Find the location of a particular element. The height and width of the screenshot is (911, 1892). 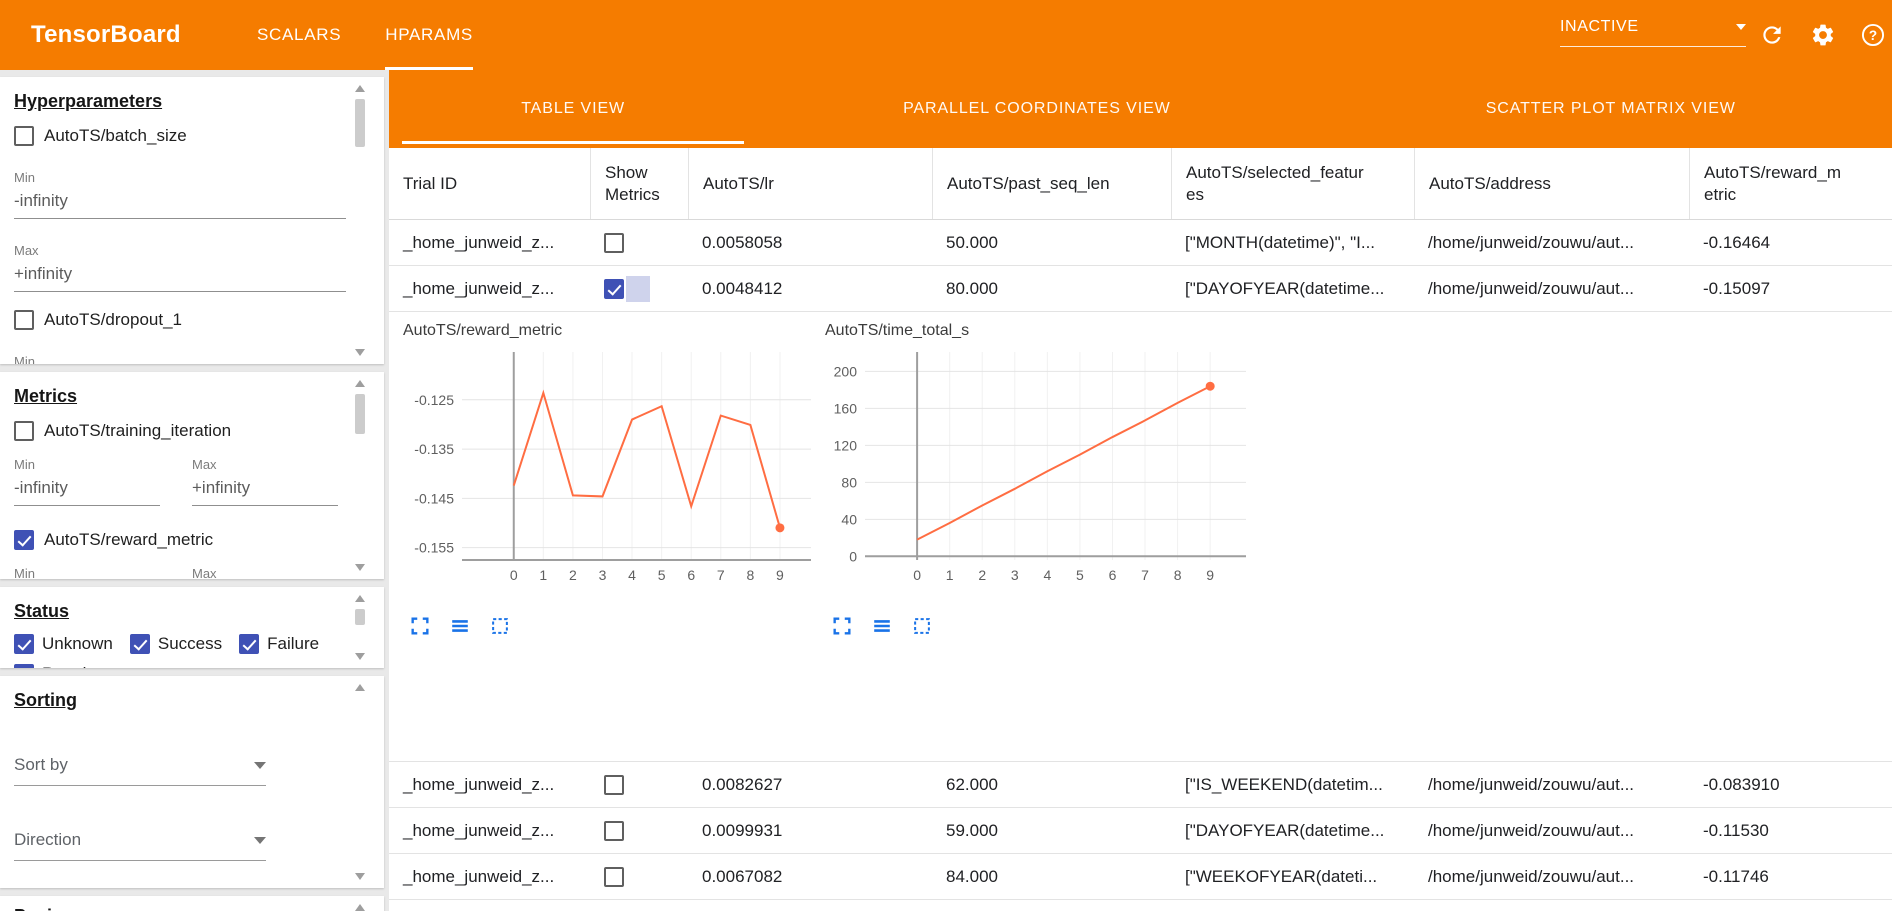

hparam-dropout-checkbox is located at coordinates (24, 320).